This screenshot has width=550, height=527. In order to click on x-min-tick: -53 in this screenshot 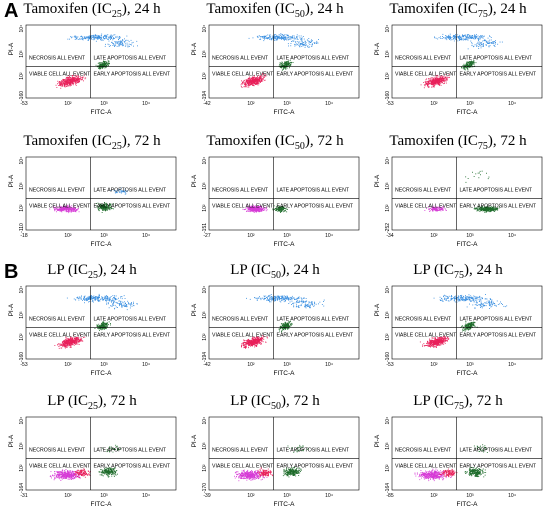, I will do `click(389, 104)`.